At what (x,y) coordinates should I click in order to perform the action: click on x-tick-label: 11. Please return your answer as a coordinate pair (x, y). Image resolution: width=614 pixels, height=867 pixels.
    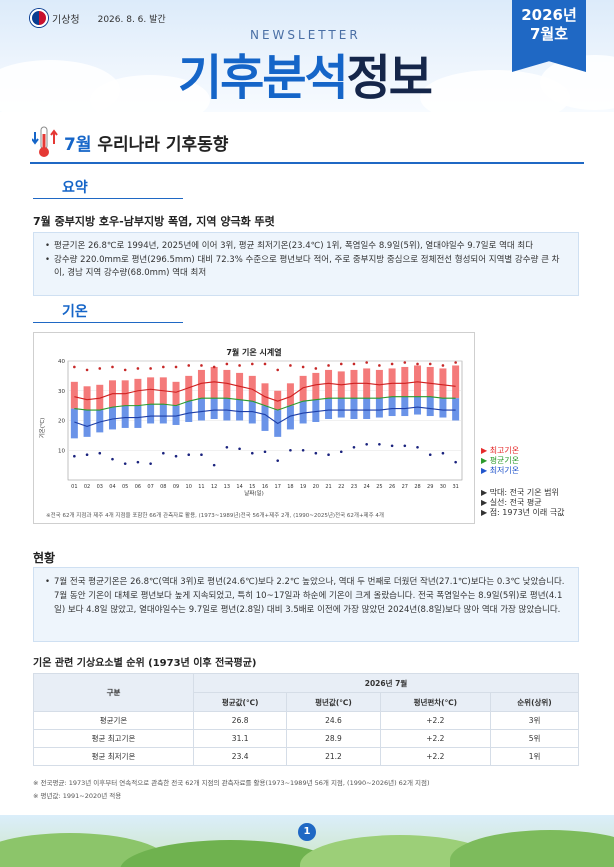
    Looking at the image, I should click on (201, 487).